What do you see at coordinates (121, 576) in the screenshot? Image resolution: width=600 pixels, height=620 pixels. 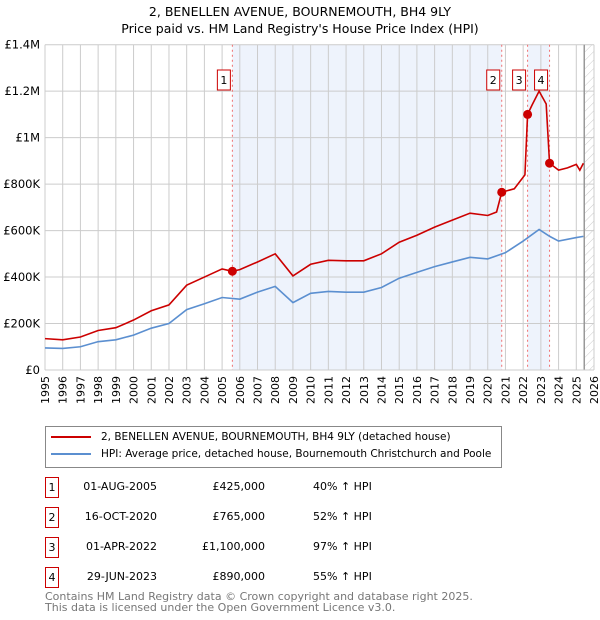 I see `sale-date: 29-JUN-2023` at bounding box center [121, 576].